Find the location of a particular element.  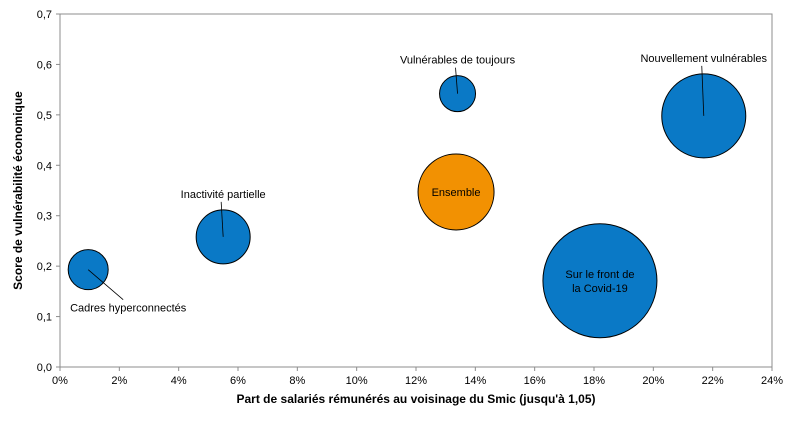

bubble-label: Sur le front de la Covid-19 is located at coordinates (599, 282).